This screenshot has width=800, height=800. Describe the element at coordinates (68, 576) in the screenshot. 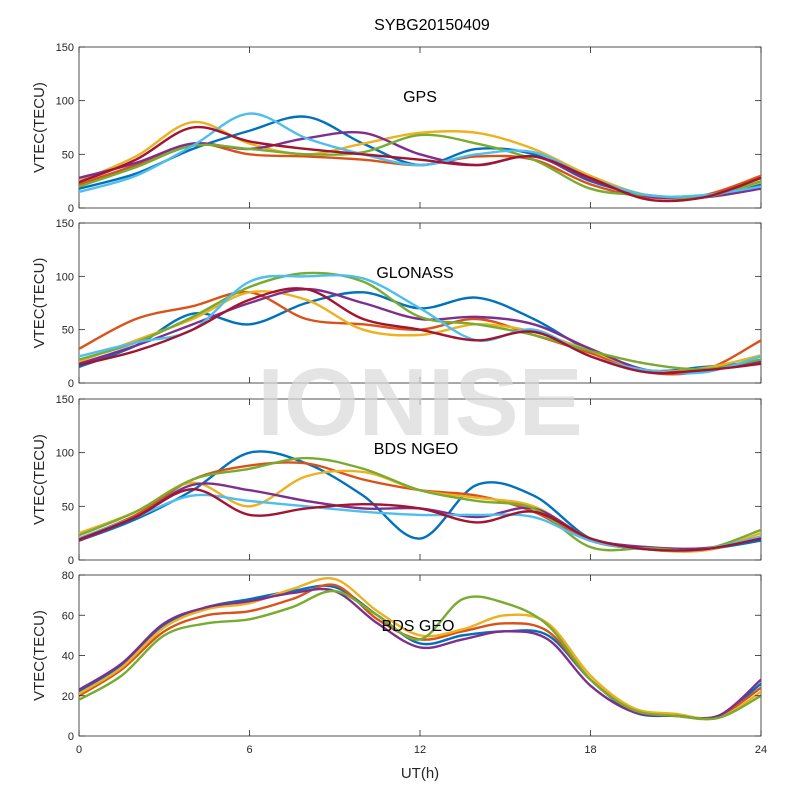

I see `y-tick-label: 80` at that location.